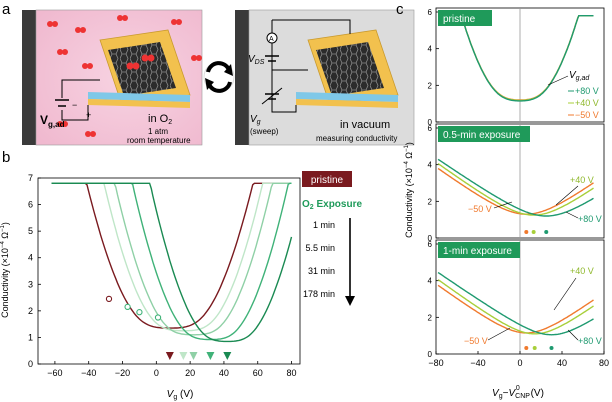 Image resolution: width=612 pixels, height=402 pixels. Describe the element at coordinates (476, 341) in the screenshot. I see `c-exp1-m50-label: −50 V` at that location.